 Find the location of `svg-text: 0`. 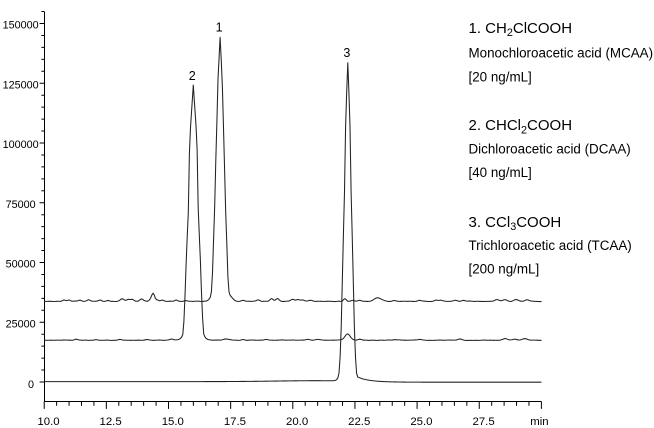

svg-text: 0 is located at coordinates (31, 385).